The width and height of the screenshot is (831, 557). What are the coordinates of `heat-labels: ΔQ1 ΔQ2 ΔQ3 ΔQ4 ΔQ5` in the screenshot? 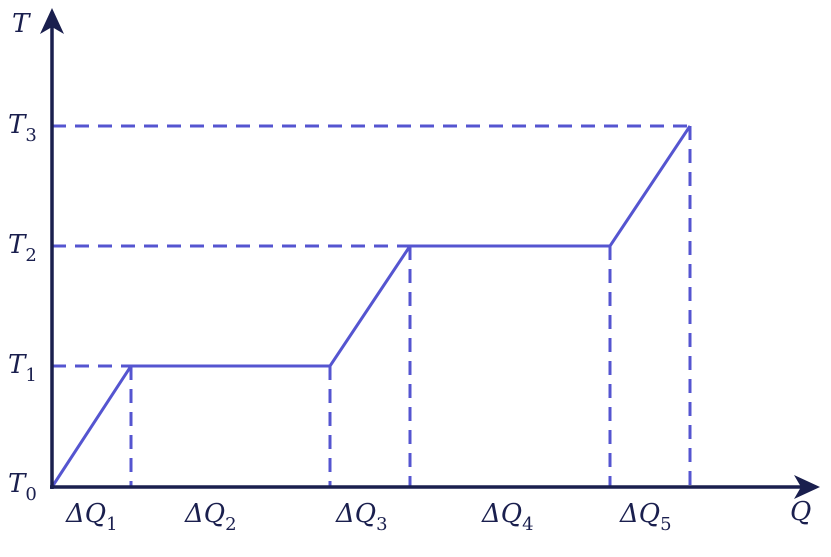 It's located at (368, 517).